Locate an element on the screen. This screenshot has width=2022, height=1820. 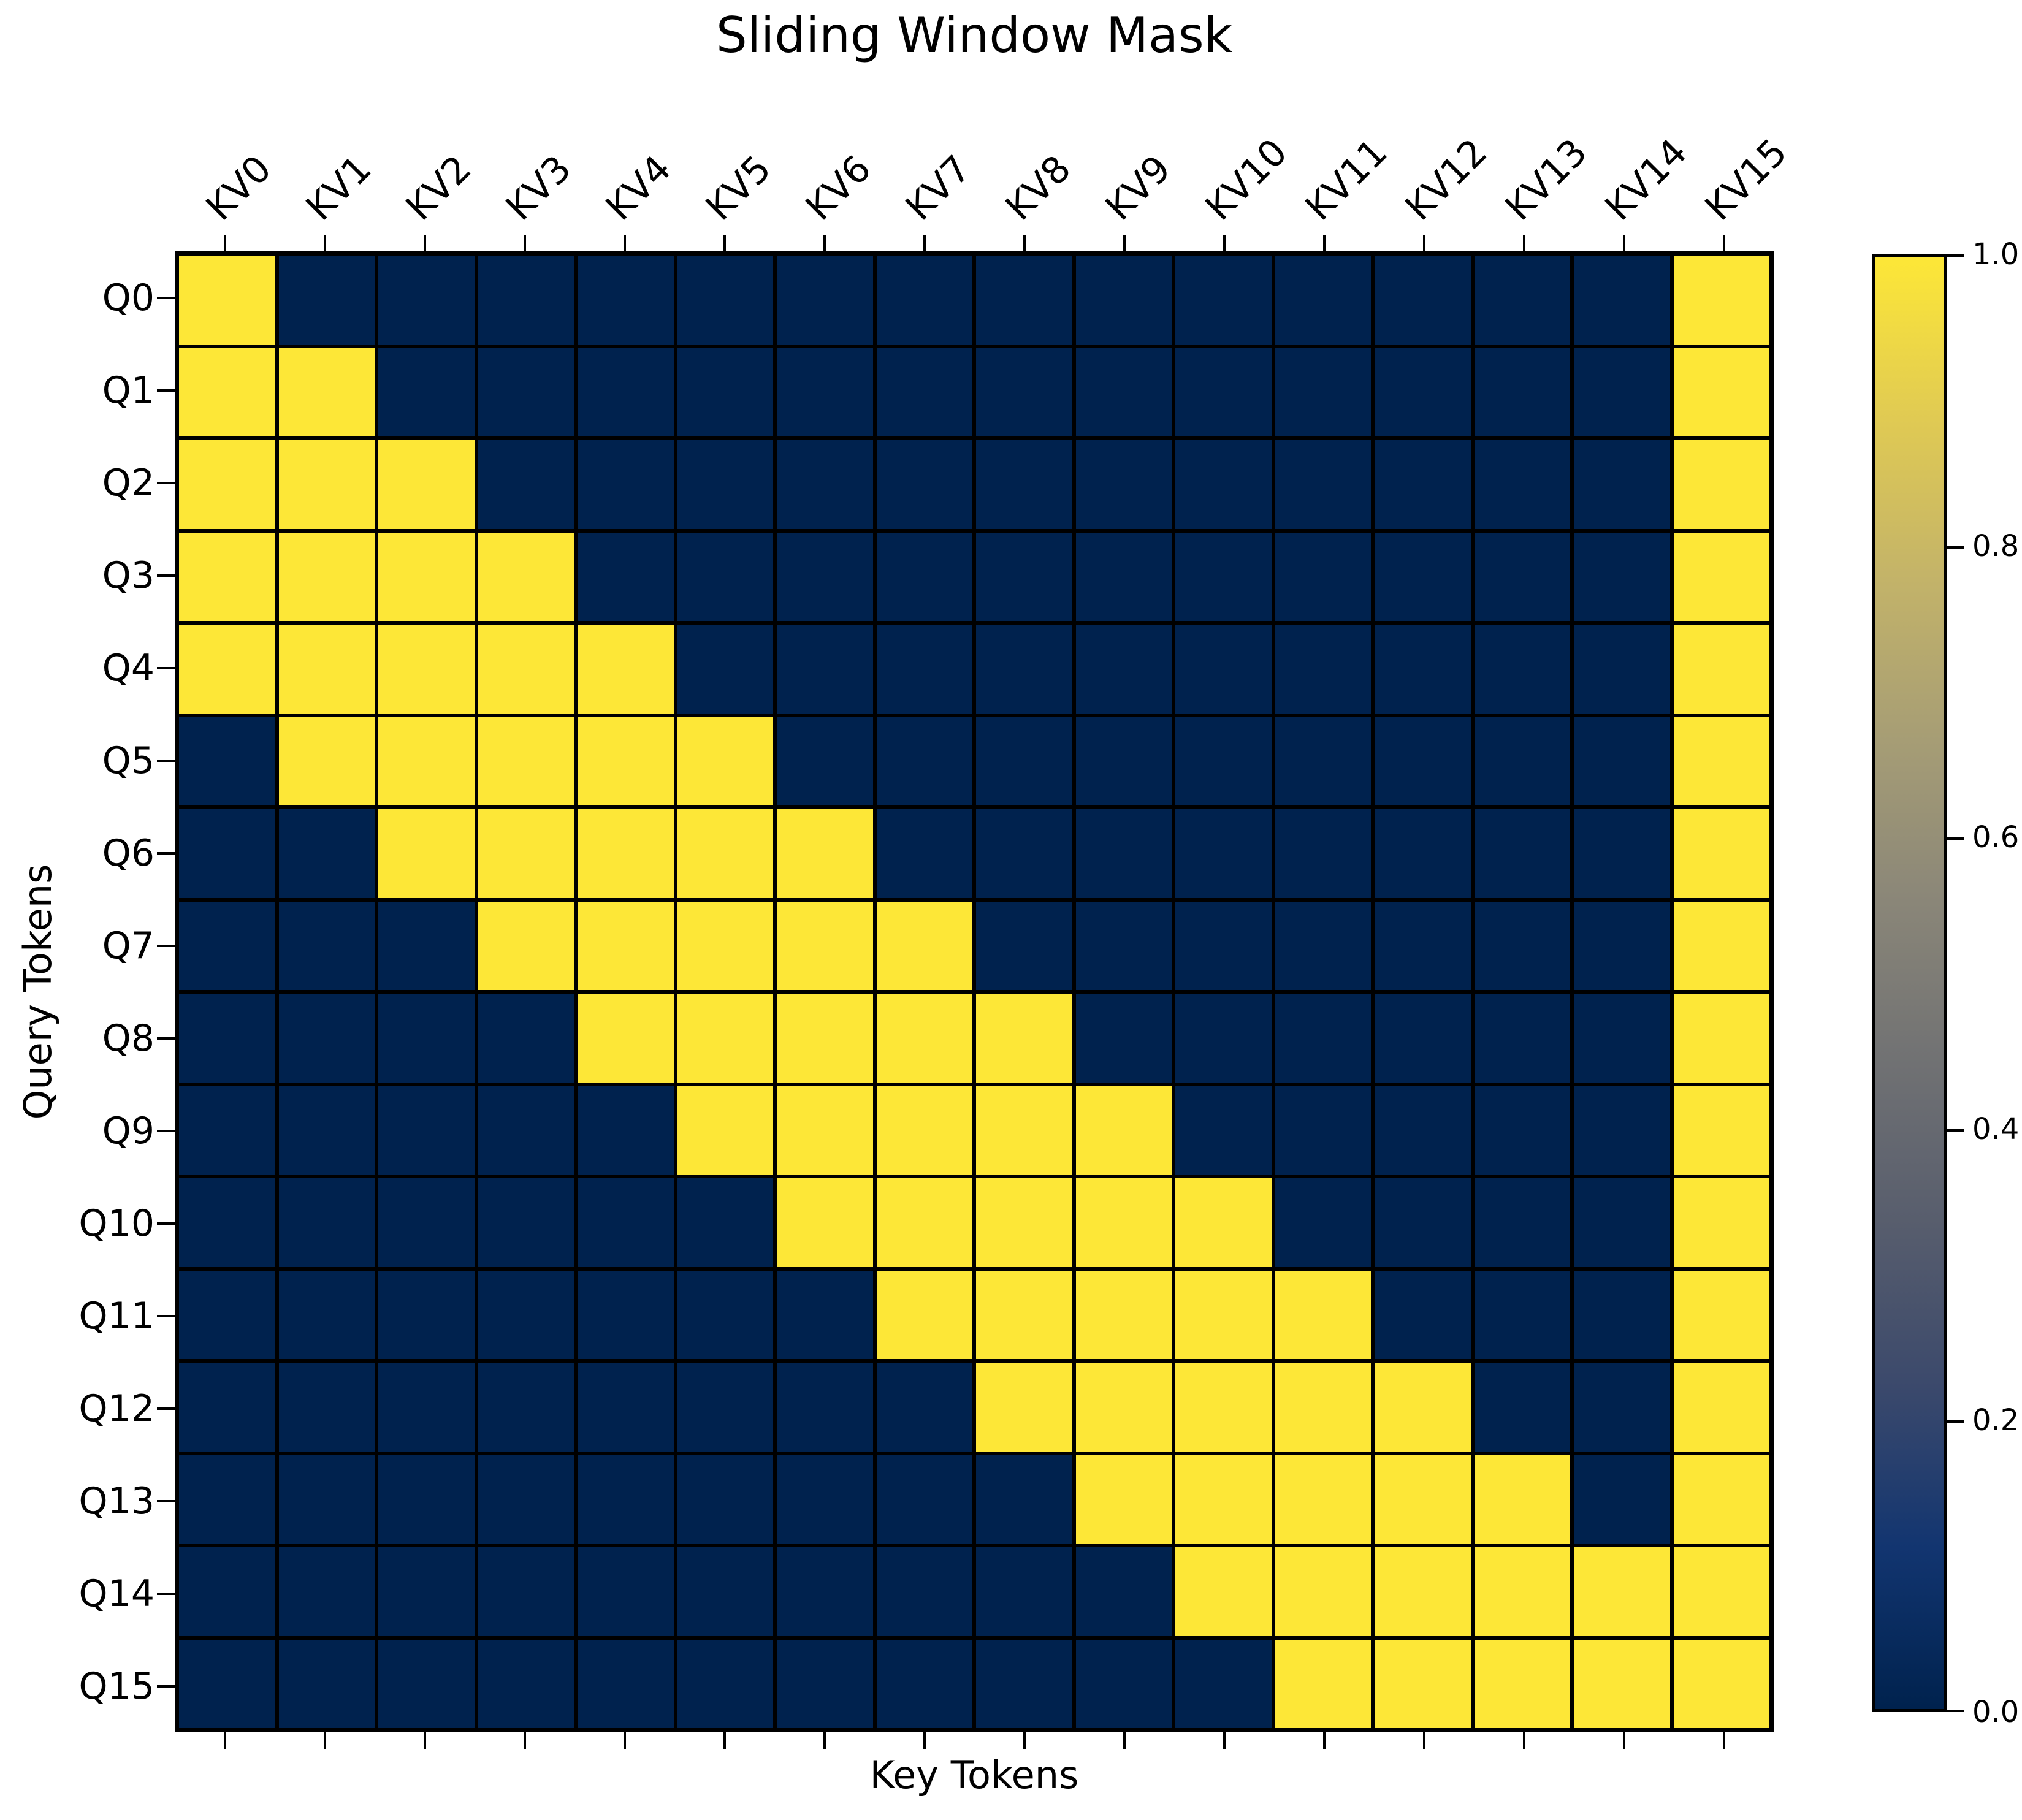
y-tick-label: Q3 is located at coordinates (128, 575).